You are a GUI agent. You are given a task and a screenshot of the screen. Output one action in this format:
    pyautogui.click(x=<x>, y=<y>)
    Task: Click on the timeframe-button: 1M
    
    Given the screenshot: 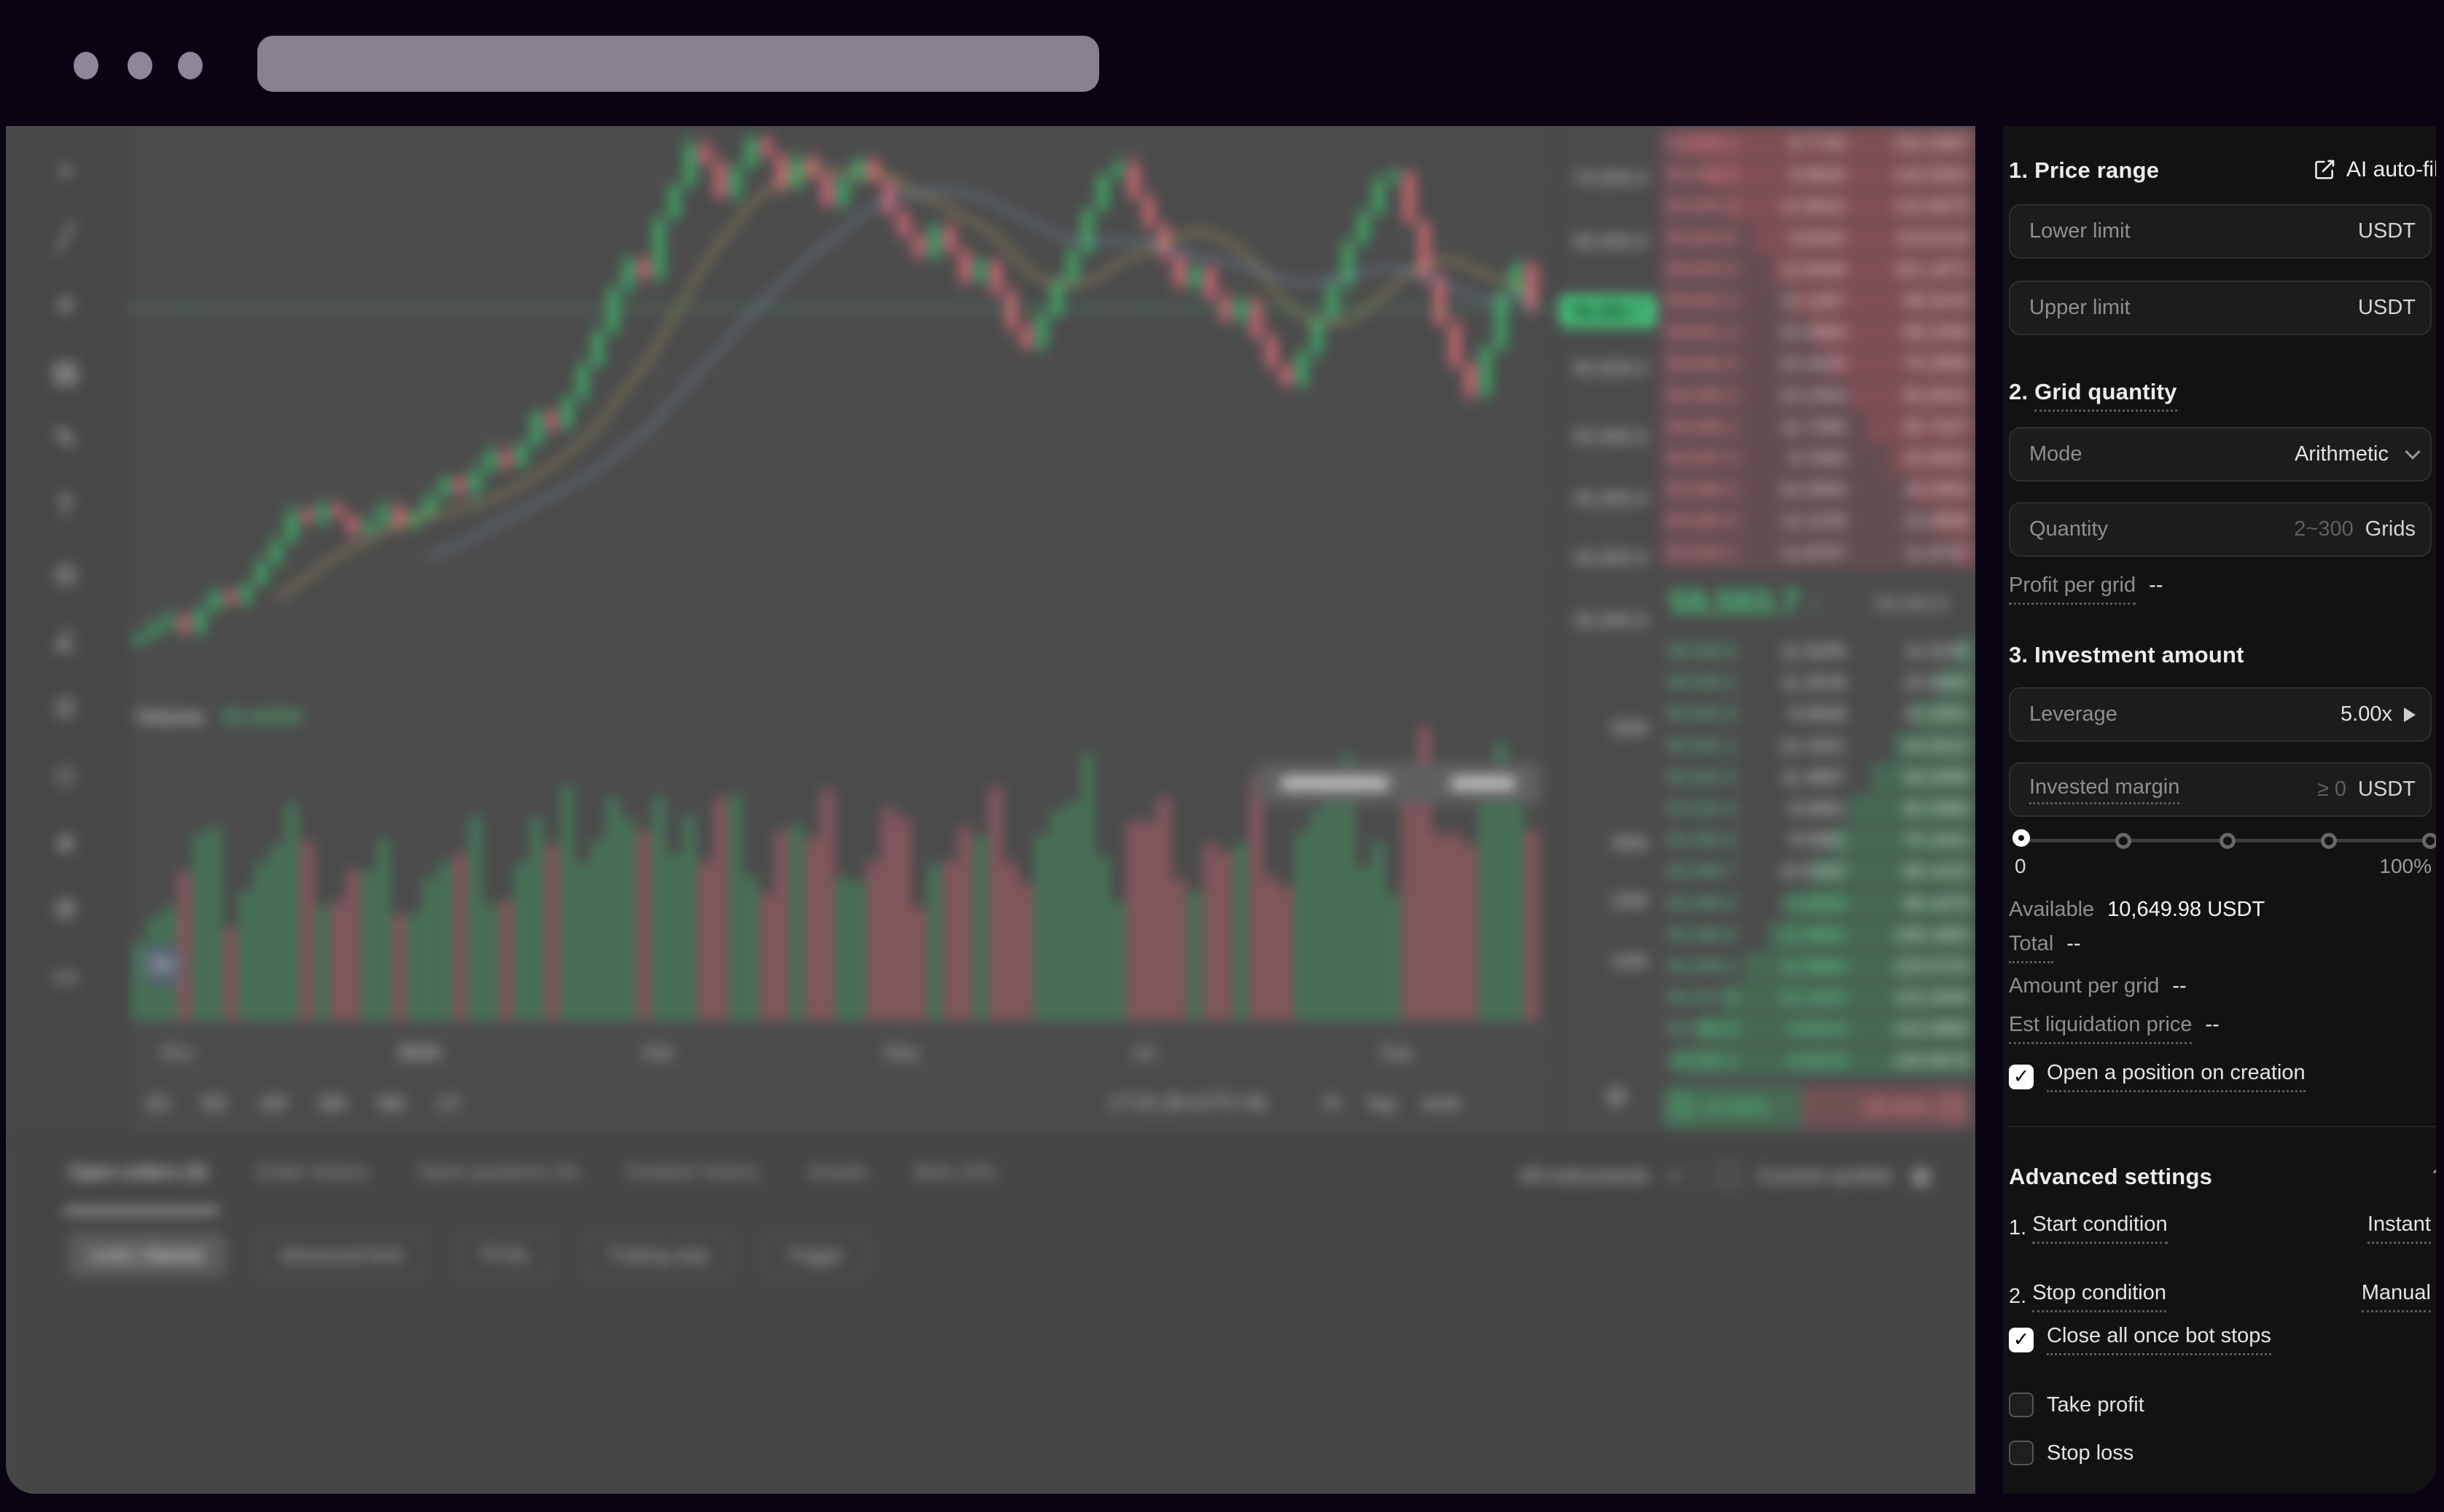 What is the action you would take?
    pyautogui.click(x=272, y=1103)
    